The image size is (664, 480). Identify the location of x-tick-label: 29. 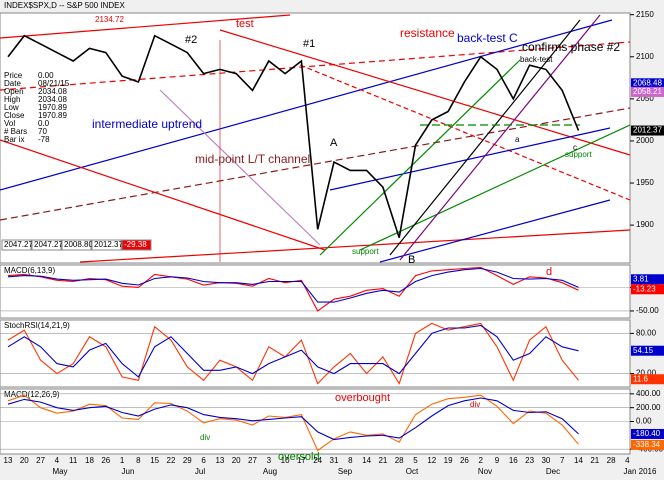
(187, 460).